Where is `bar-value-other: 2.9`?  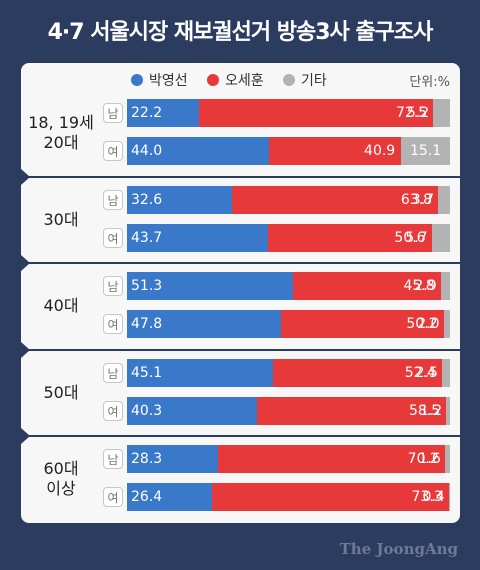
bar-value-other: 2.9 is located at coordinates (425, 286).